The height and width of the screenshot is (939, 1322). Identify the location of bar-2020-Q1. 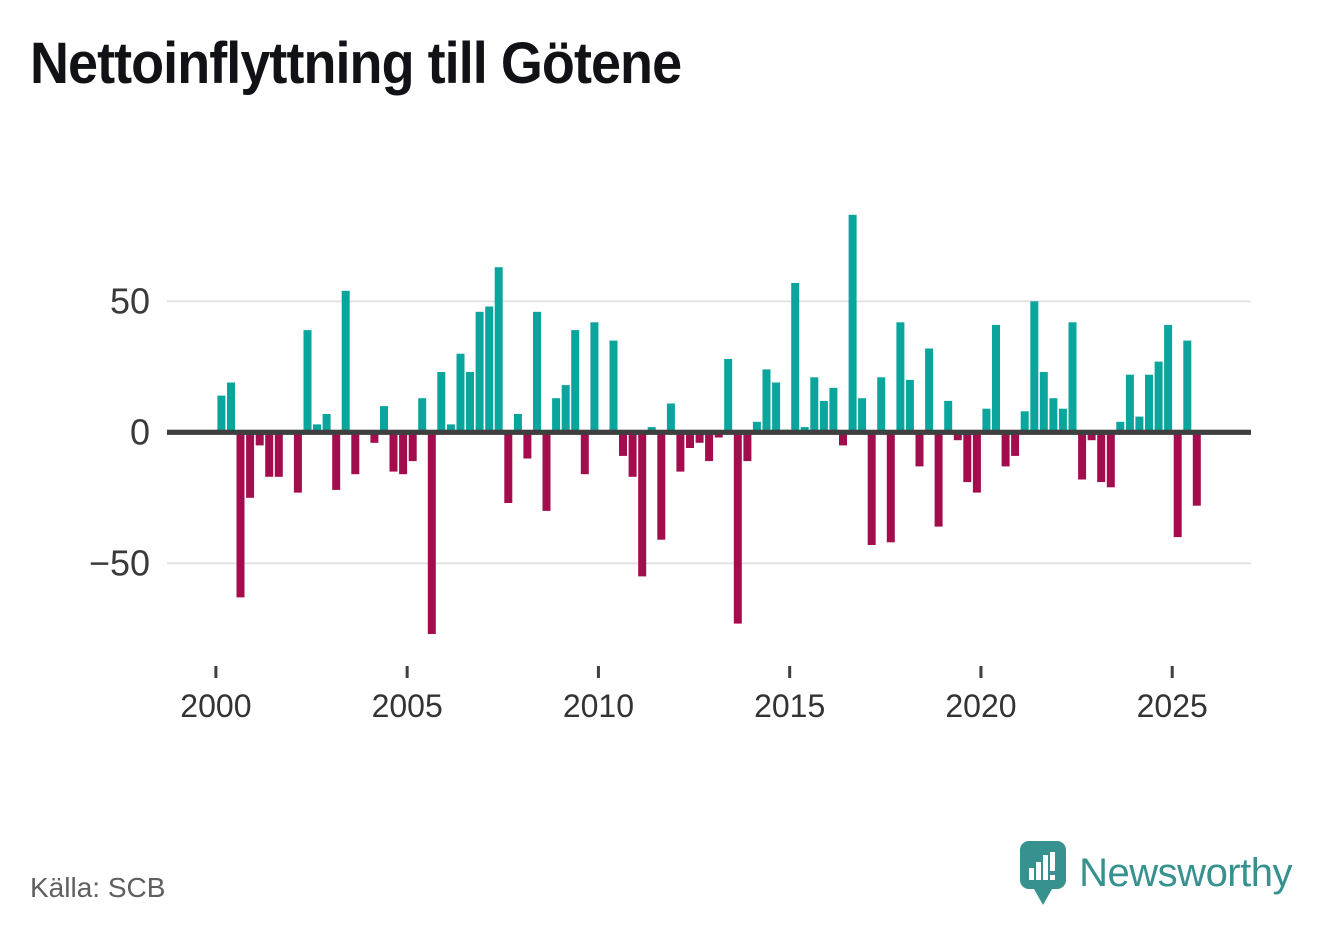
(986, 420).